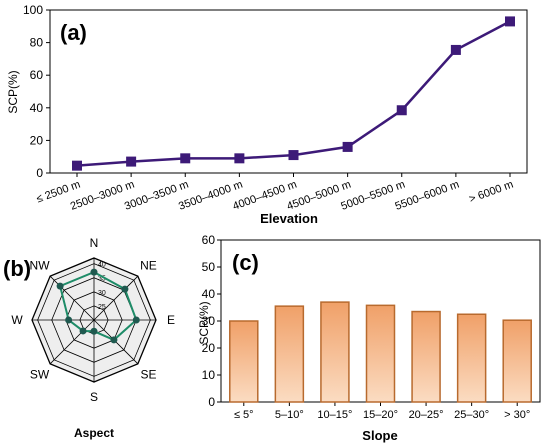 This screenshot has height=446, width=550. I want to click on panel-b-category-label: E, so click(171, 320).